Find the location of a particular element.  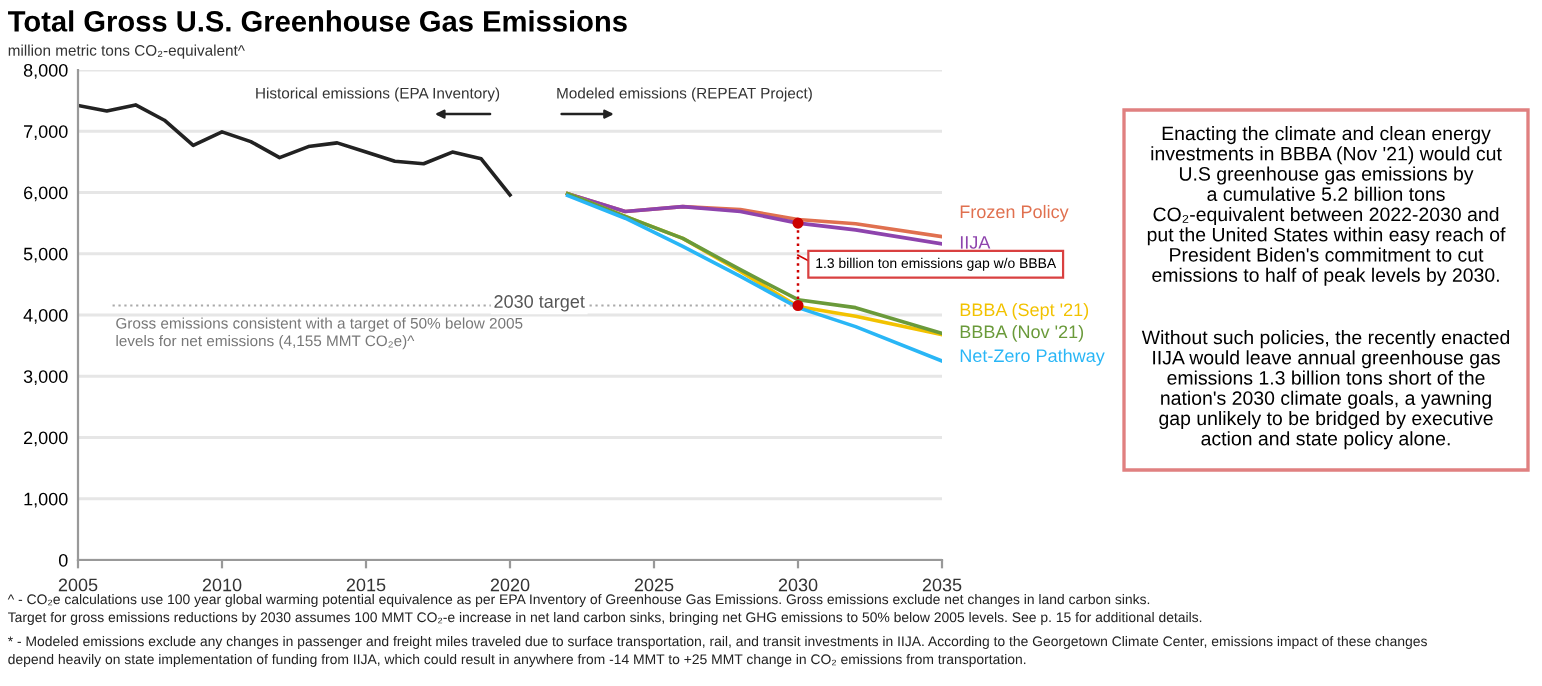

text: Without such policies, the recently enacted IIJA would leave annual greenhouse gas emissions 1.3 billion tons short of the nation's 2030 climate goals, a yawning gap unlikely to be bridged by executive action and state policy alone. is located at coordinates (1325, 390).